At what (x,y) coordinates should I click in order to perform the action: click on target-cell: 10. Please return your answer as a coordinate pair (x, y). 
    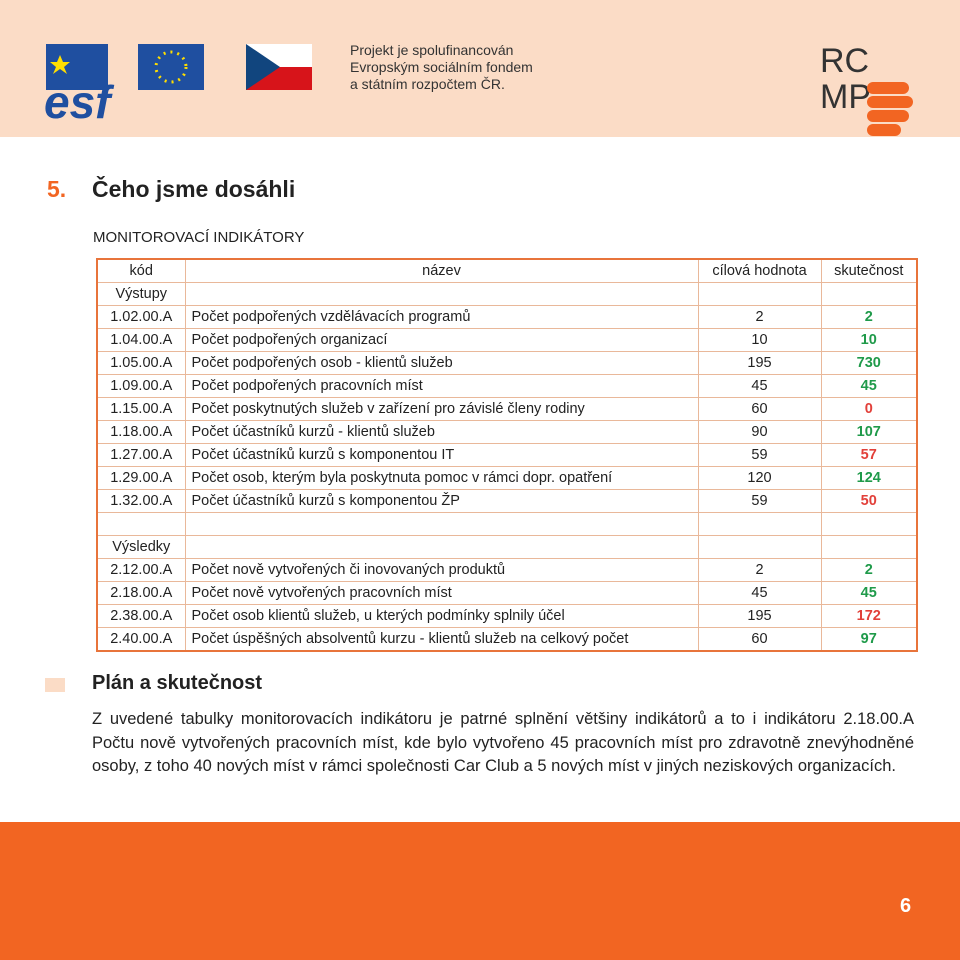
    Looking at the image, I should click on (759, 340).